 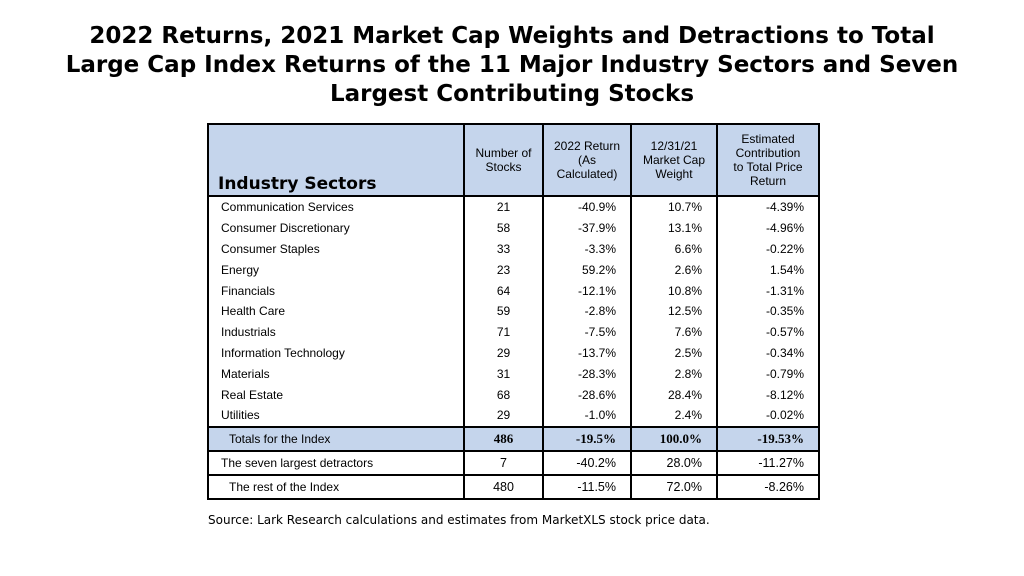 What do you see at coordinates (503, 167) in the screenshot?
I see `header-line: Stocks` at bounding box center [503, 167].